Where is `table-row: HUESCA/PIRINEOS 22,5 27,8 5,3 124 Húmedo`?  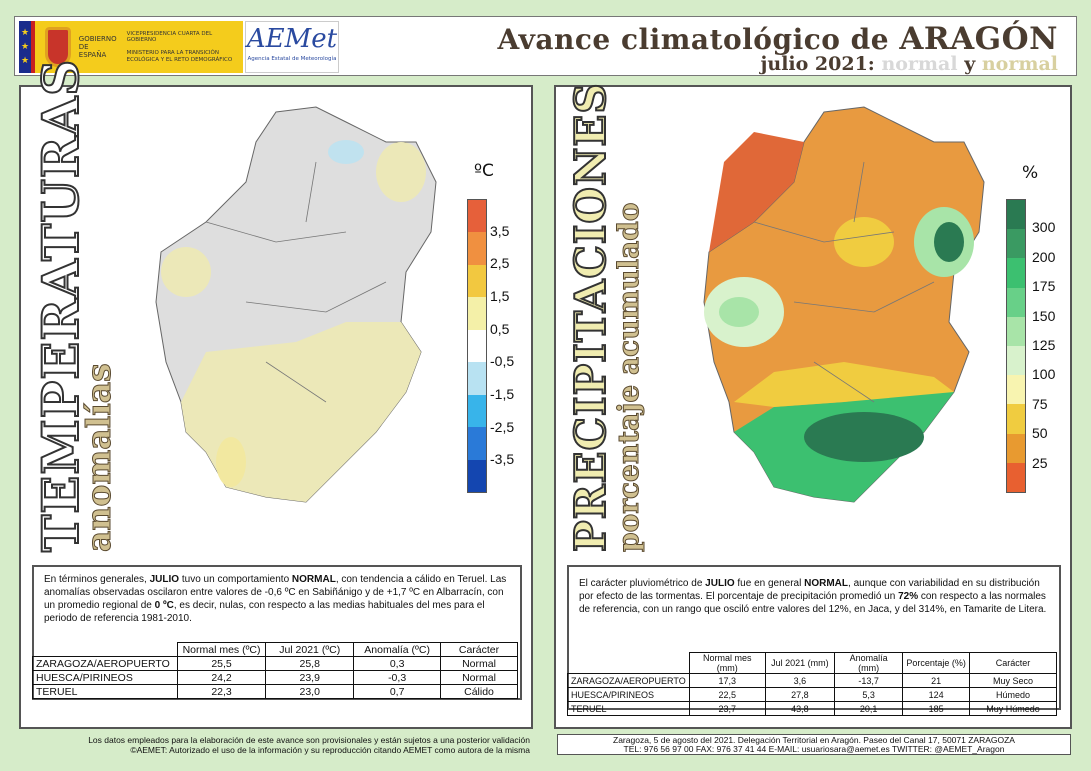 table-row: HUESCA/PIRINEOS 22,5 27,8 5,3 124 Húmedo is located at coordinates (812, 694).